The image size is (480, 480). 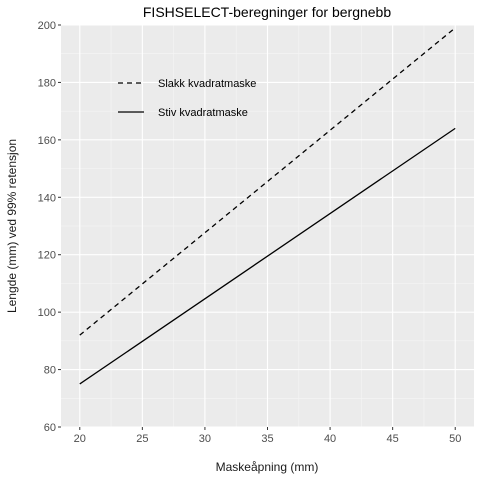 What do you see at coordinates (330, 439) in the screenshot?
I see `x-tick-label: 40` at bounding box center [330, 439].